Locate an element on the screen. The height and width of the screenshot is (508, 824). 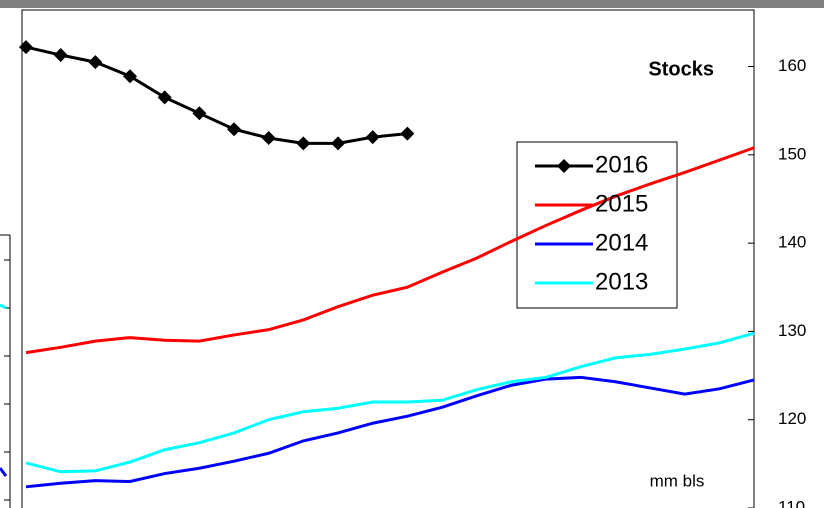
y-tick-label: 140 is located at coordinates (792, 242).